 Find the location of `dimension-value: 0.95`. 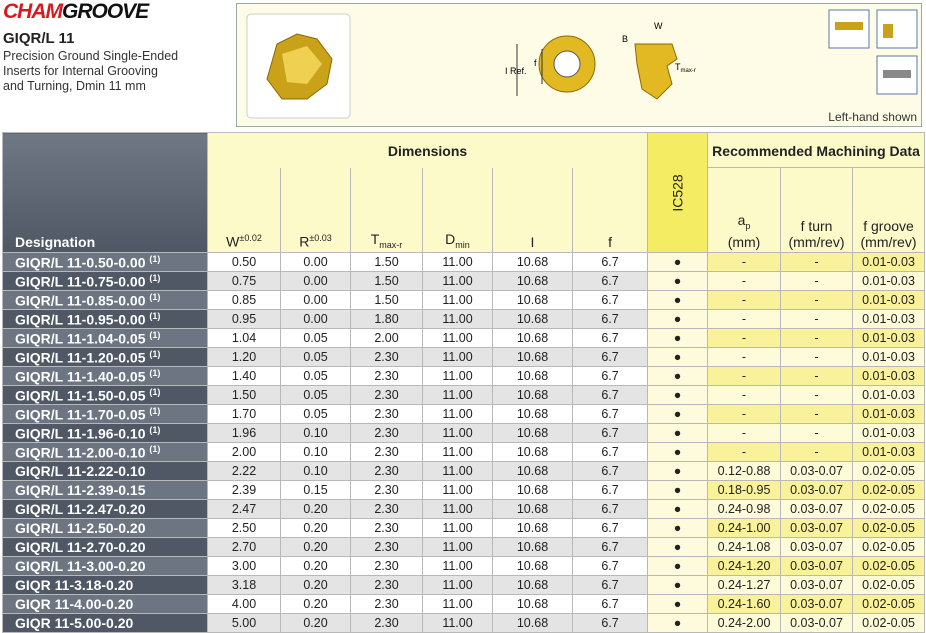

dimension-value: 0.95 is located at coordinates (244, 319).